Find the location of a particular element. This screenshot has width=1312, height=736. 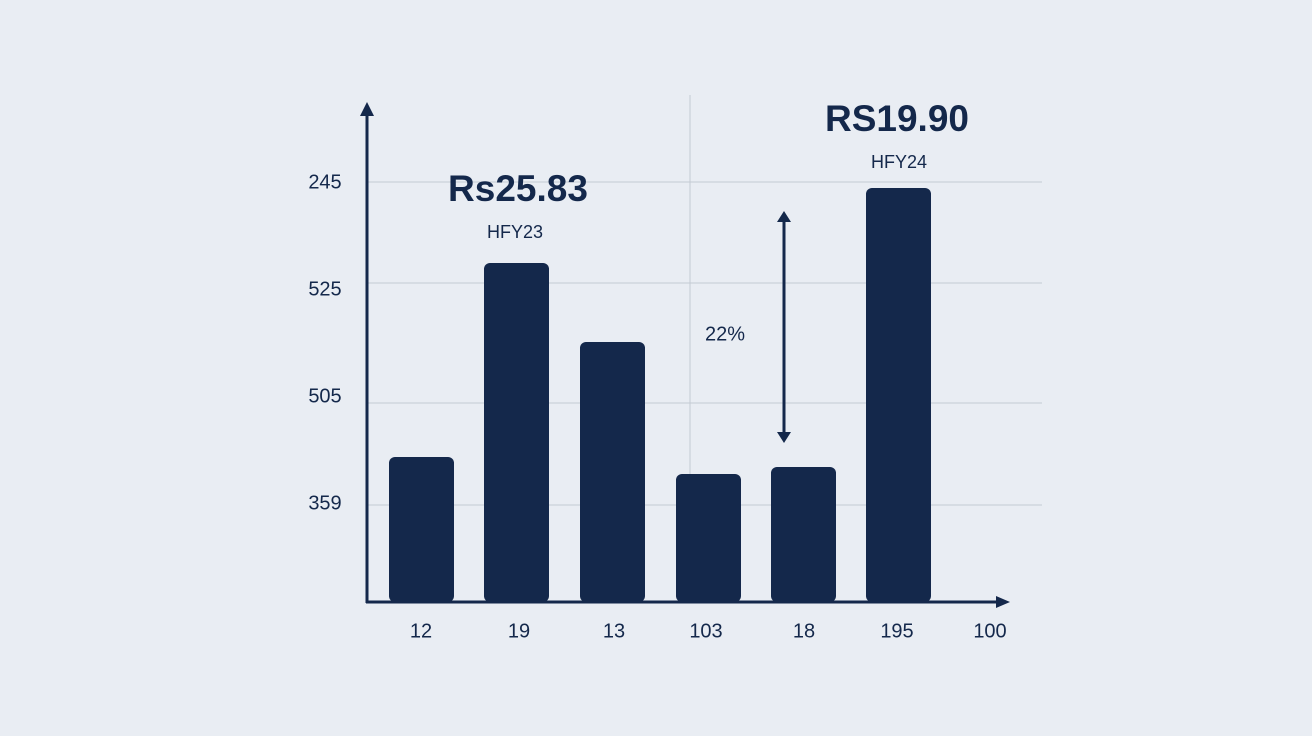

x-axis-arrow is located at coordinates (1003, 602).